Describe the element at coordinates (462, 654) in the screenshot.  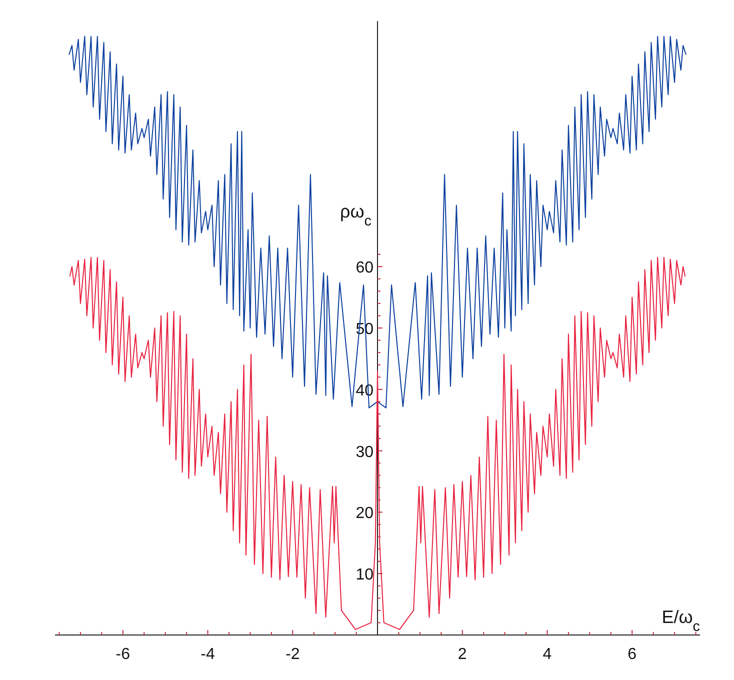
I see `x-tick-label: 2` at that location.